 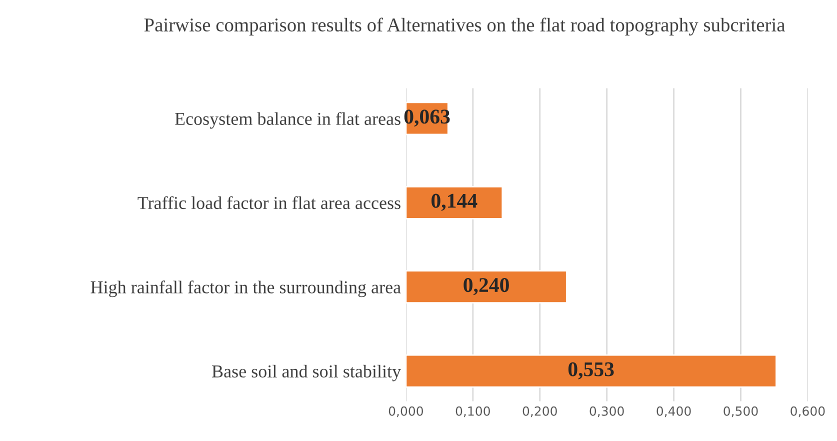 I want to click on x-tick-label: 0,600, so click(x=807, y=412).